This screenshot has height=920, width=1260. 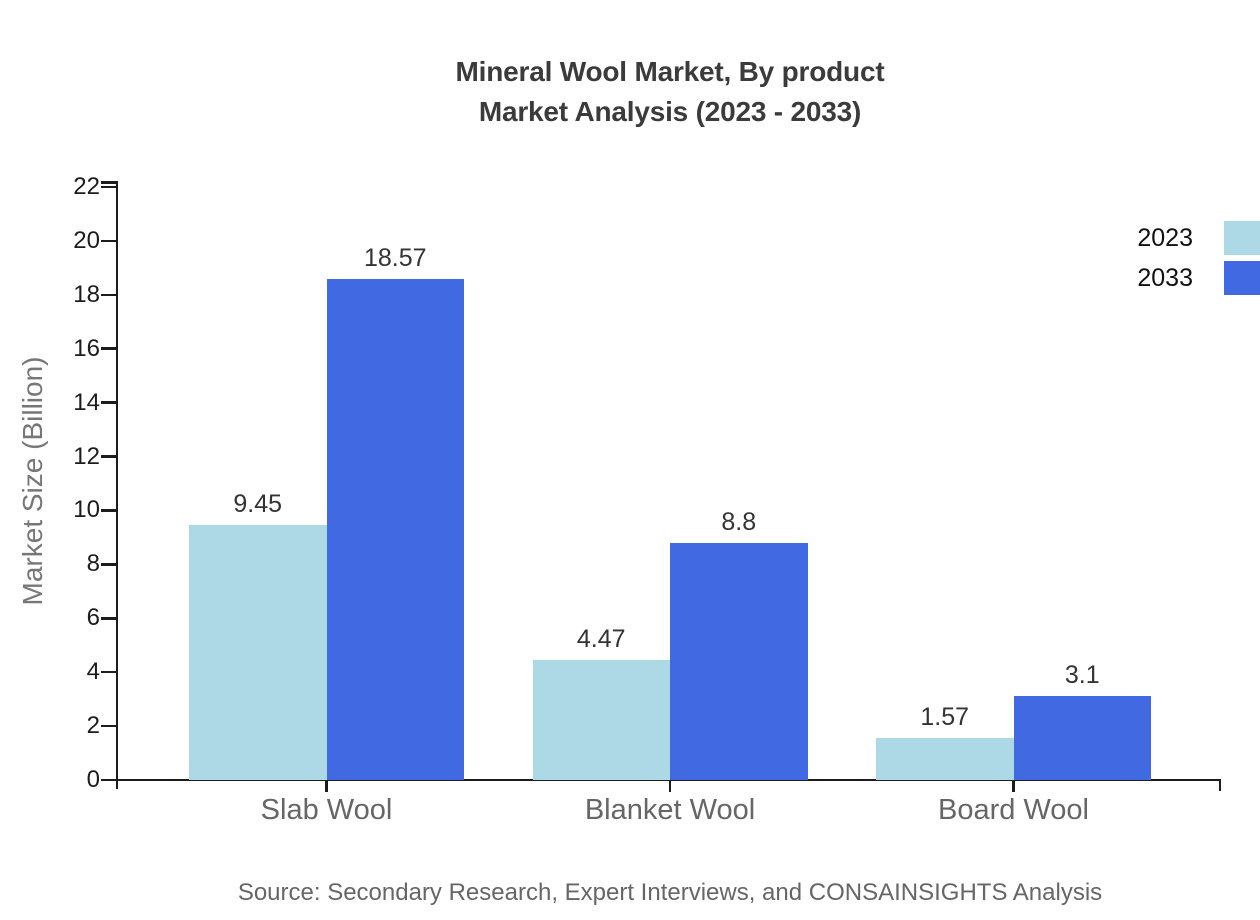 What do you see at coordinates (1198, 238) in the screenshot?
I see `legend-item-2023: 2023` at bounding box center [1198, 238].